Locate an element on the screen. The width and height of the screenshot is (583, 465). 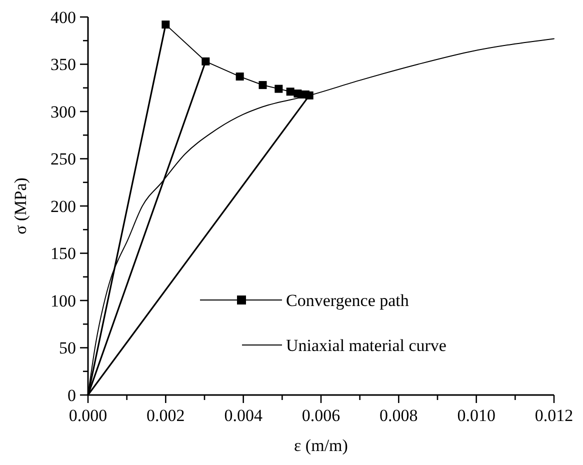
y-axis-title: σ (MPa) is located at coordinates (20, 206).